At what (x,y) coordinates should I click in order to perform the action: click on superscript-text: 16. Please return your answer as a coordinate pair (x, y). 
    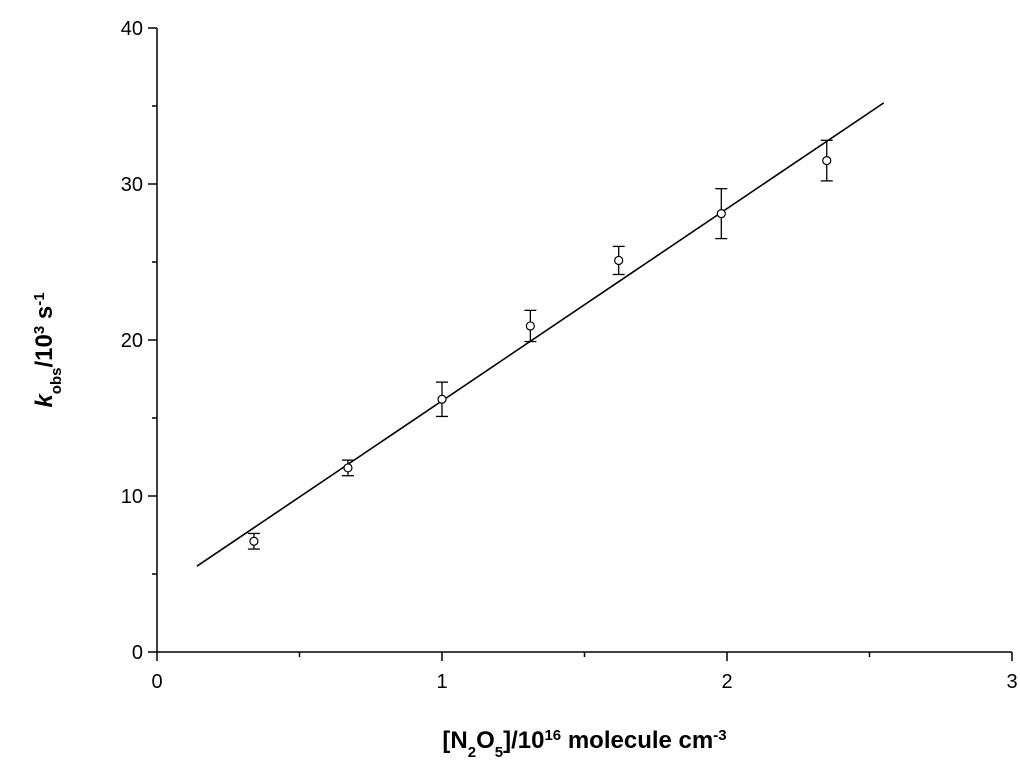
    Looking at the image, I should click on (552, 735).